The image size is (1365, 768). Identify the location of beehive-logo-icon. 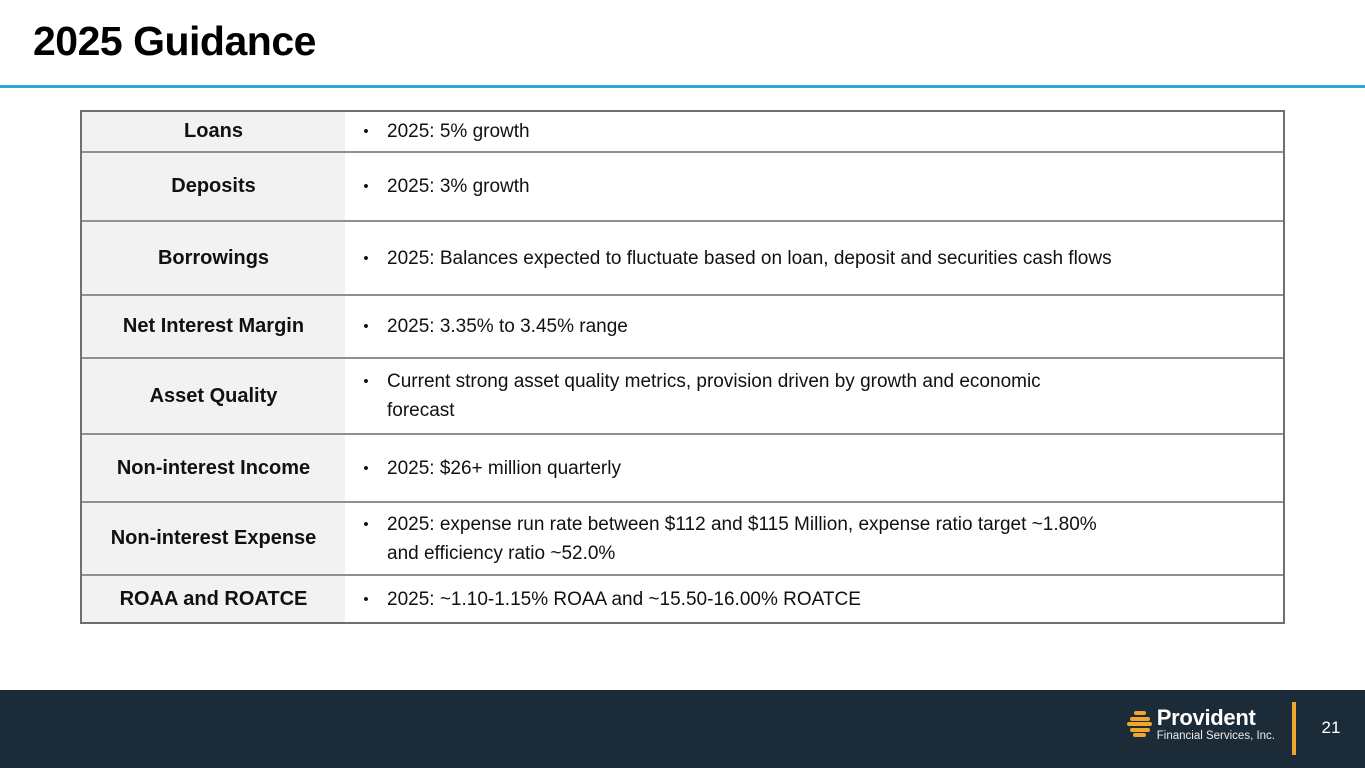
(1140, 724).